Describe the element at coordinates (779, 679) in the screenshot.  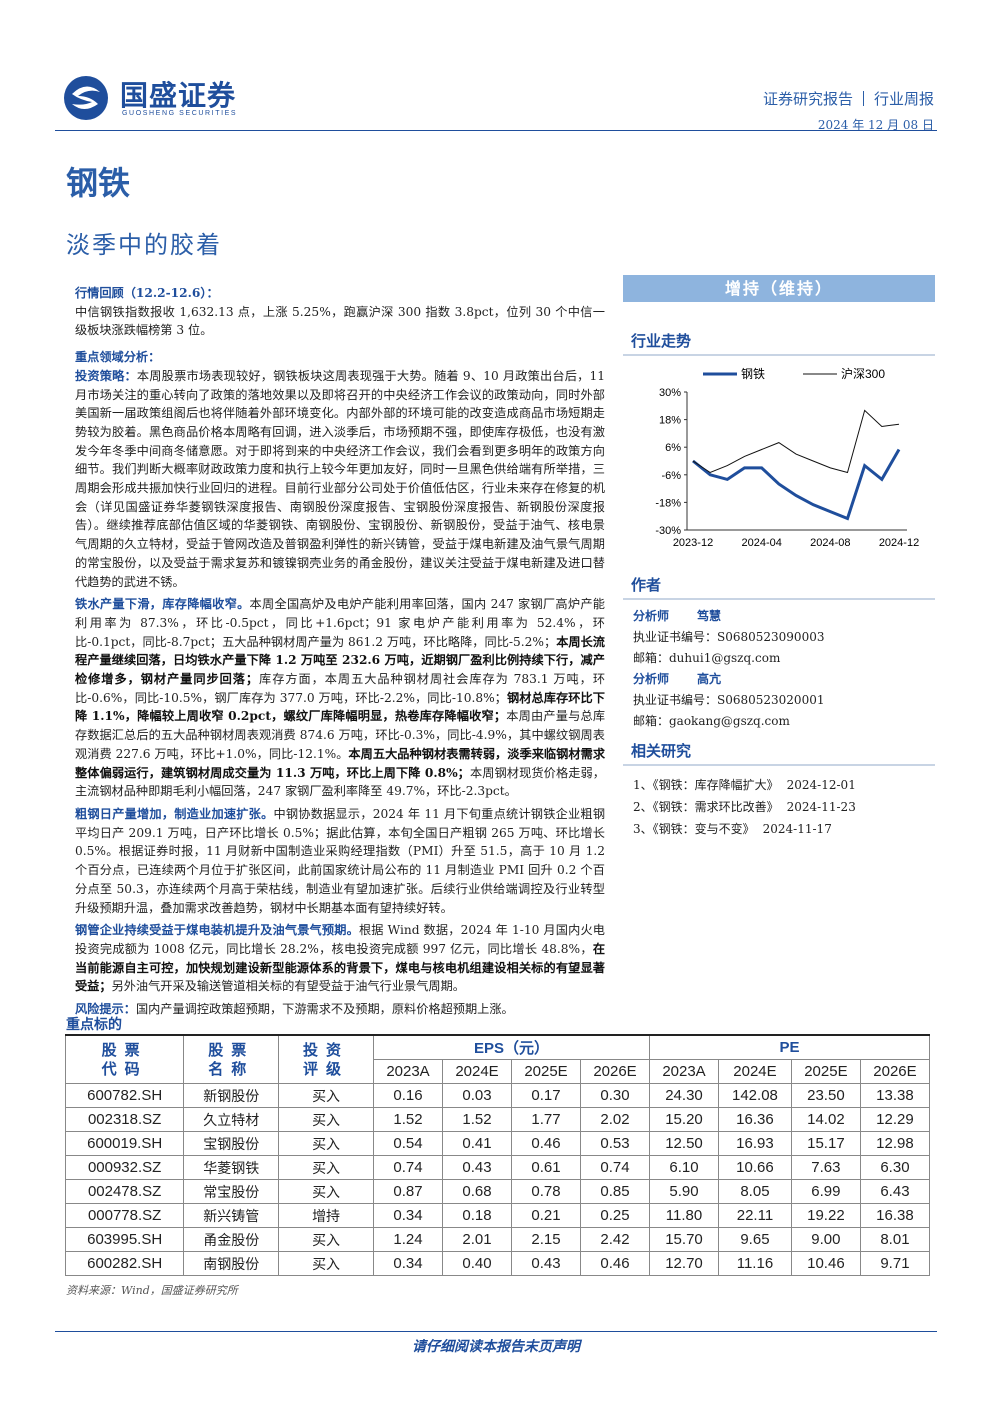
I see `analyst: 分析师 高亢` at that location.